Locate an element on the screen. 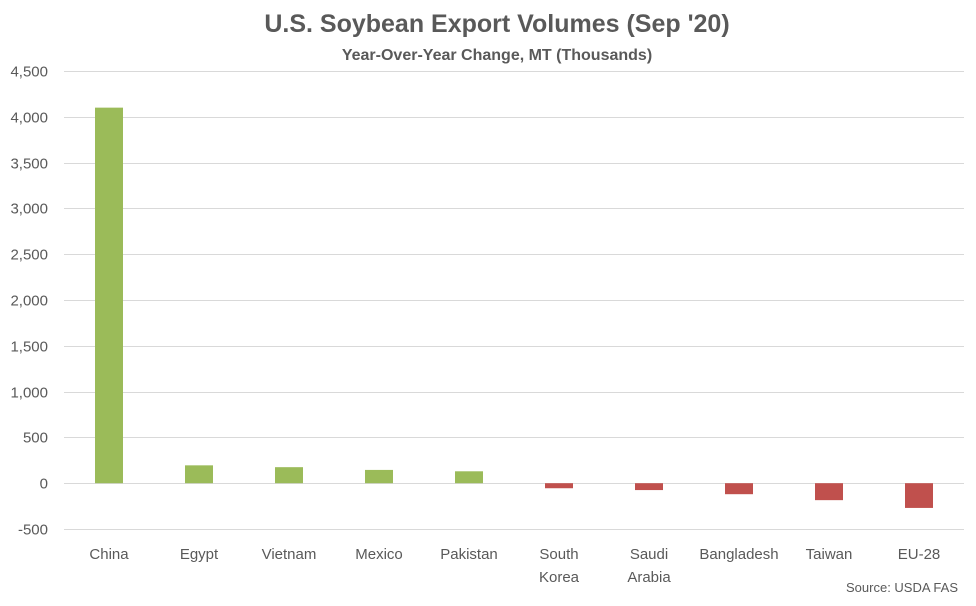 The image size is (976, 606). chart-title: U.S. Soybean Export Volumes (Sep '20) is located at coordinates (496, 24).